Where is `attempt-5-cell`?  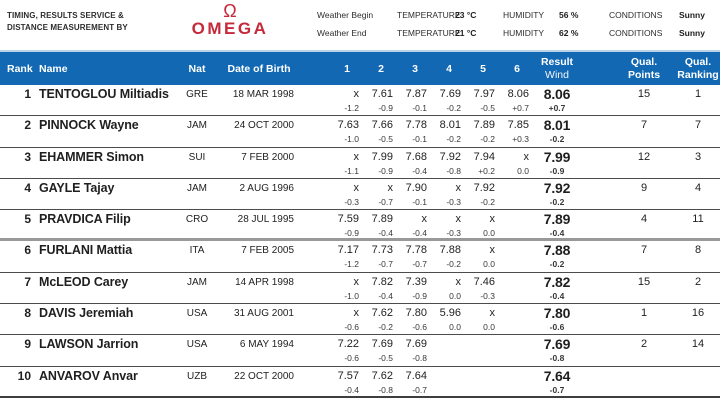 attempt-5-cell is located at coordinates (483, 351).